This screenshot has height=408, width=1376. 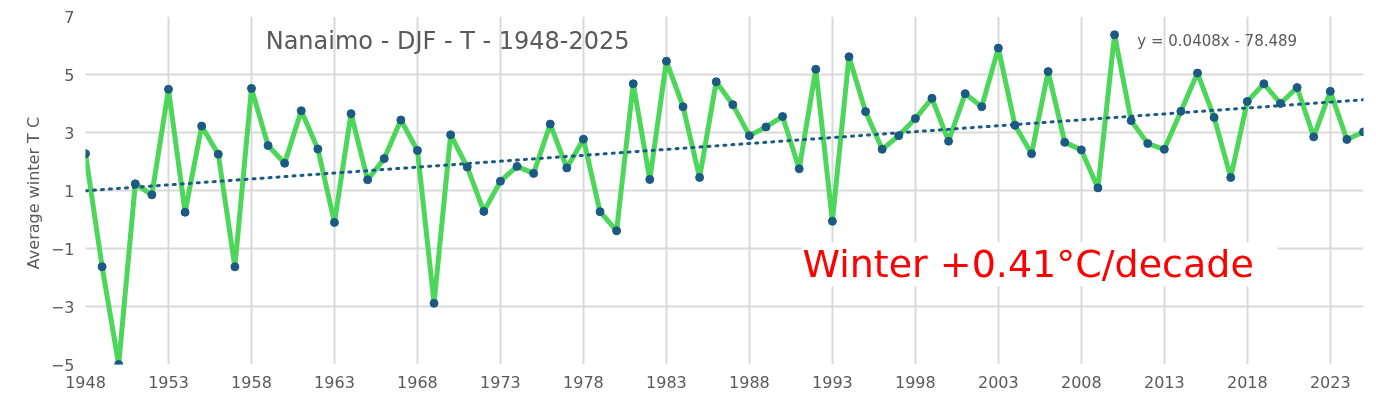 What do you see at coordinates (915, 382) in the screenshot?
I see `x-tick-label: 1998` at bounding box center [915, 382].